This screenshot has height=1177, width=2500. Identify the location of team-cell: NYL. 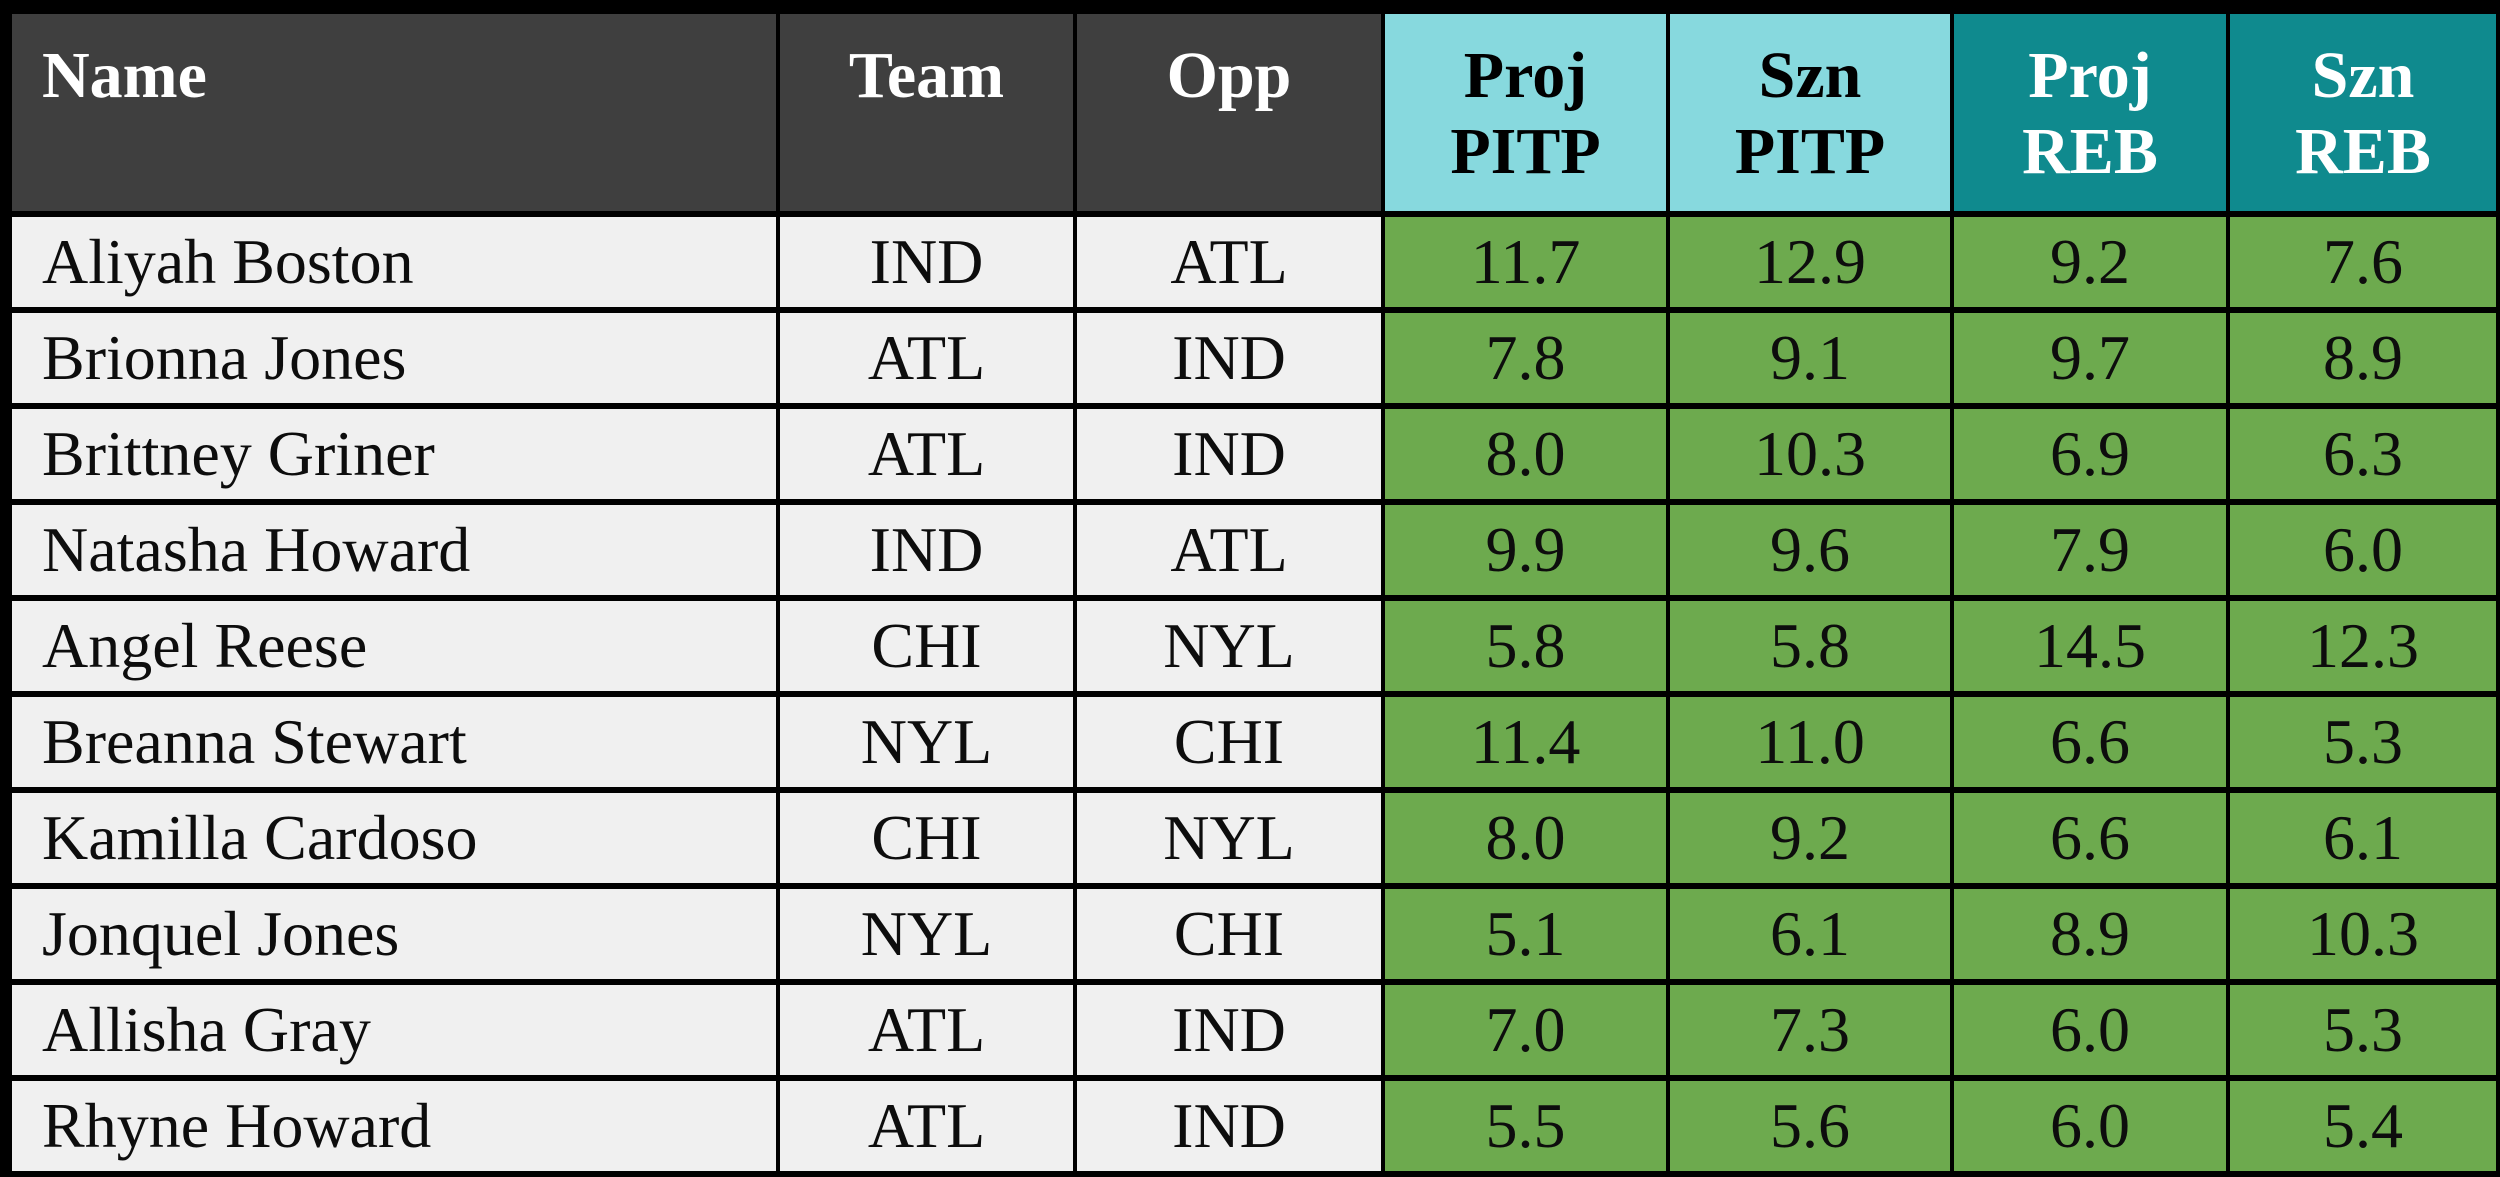
(926, 742).